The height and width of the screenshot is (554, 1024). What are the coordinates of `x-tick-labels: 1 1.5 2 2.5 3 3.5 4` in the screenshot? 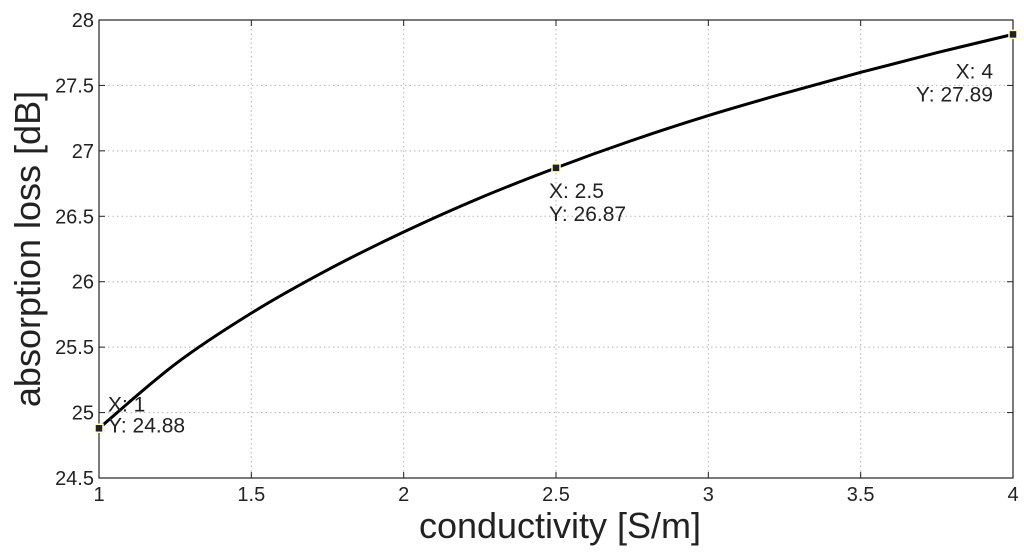 It's located at (555, 495).